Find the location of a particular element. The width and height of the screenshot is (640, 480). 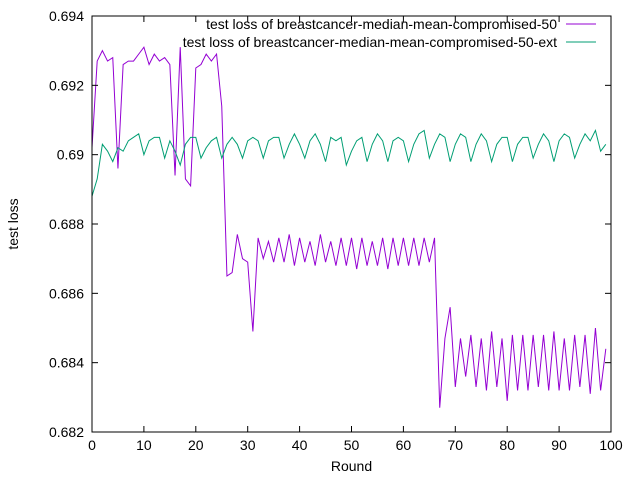

y-tick-label: 0.684 is located at coordinates (66, 363).